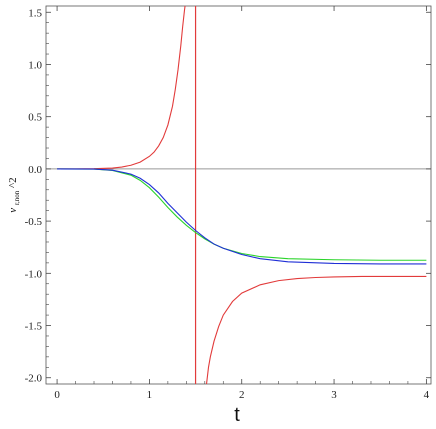 This screenshot has width=436, height=429. Describe the element at coordinates (13, 182) in the screenshot. I see `y-axis-title-suffix: ^2` at that location.